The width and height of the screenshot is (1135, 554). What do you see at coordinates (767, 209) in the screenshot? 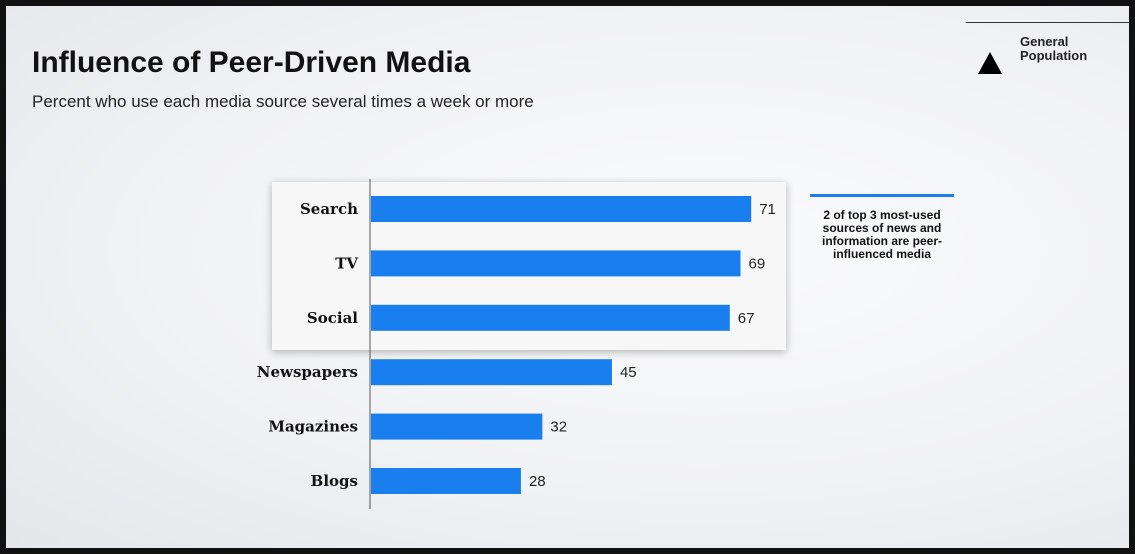
I see `value-label-search: 71` at bounding box center [767, 209].